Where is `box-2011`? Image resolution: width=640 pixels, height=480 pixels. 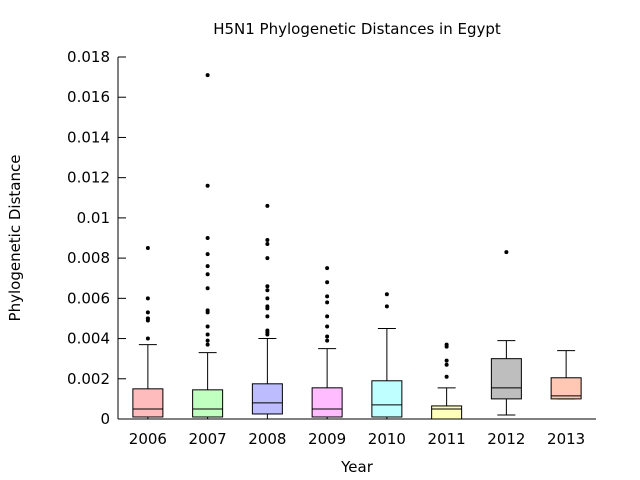 box-2011 is located at coordinates (447, 412).